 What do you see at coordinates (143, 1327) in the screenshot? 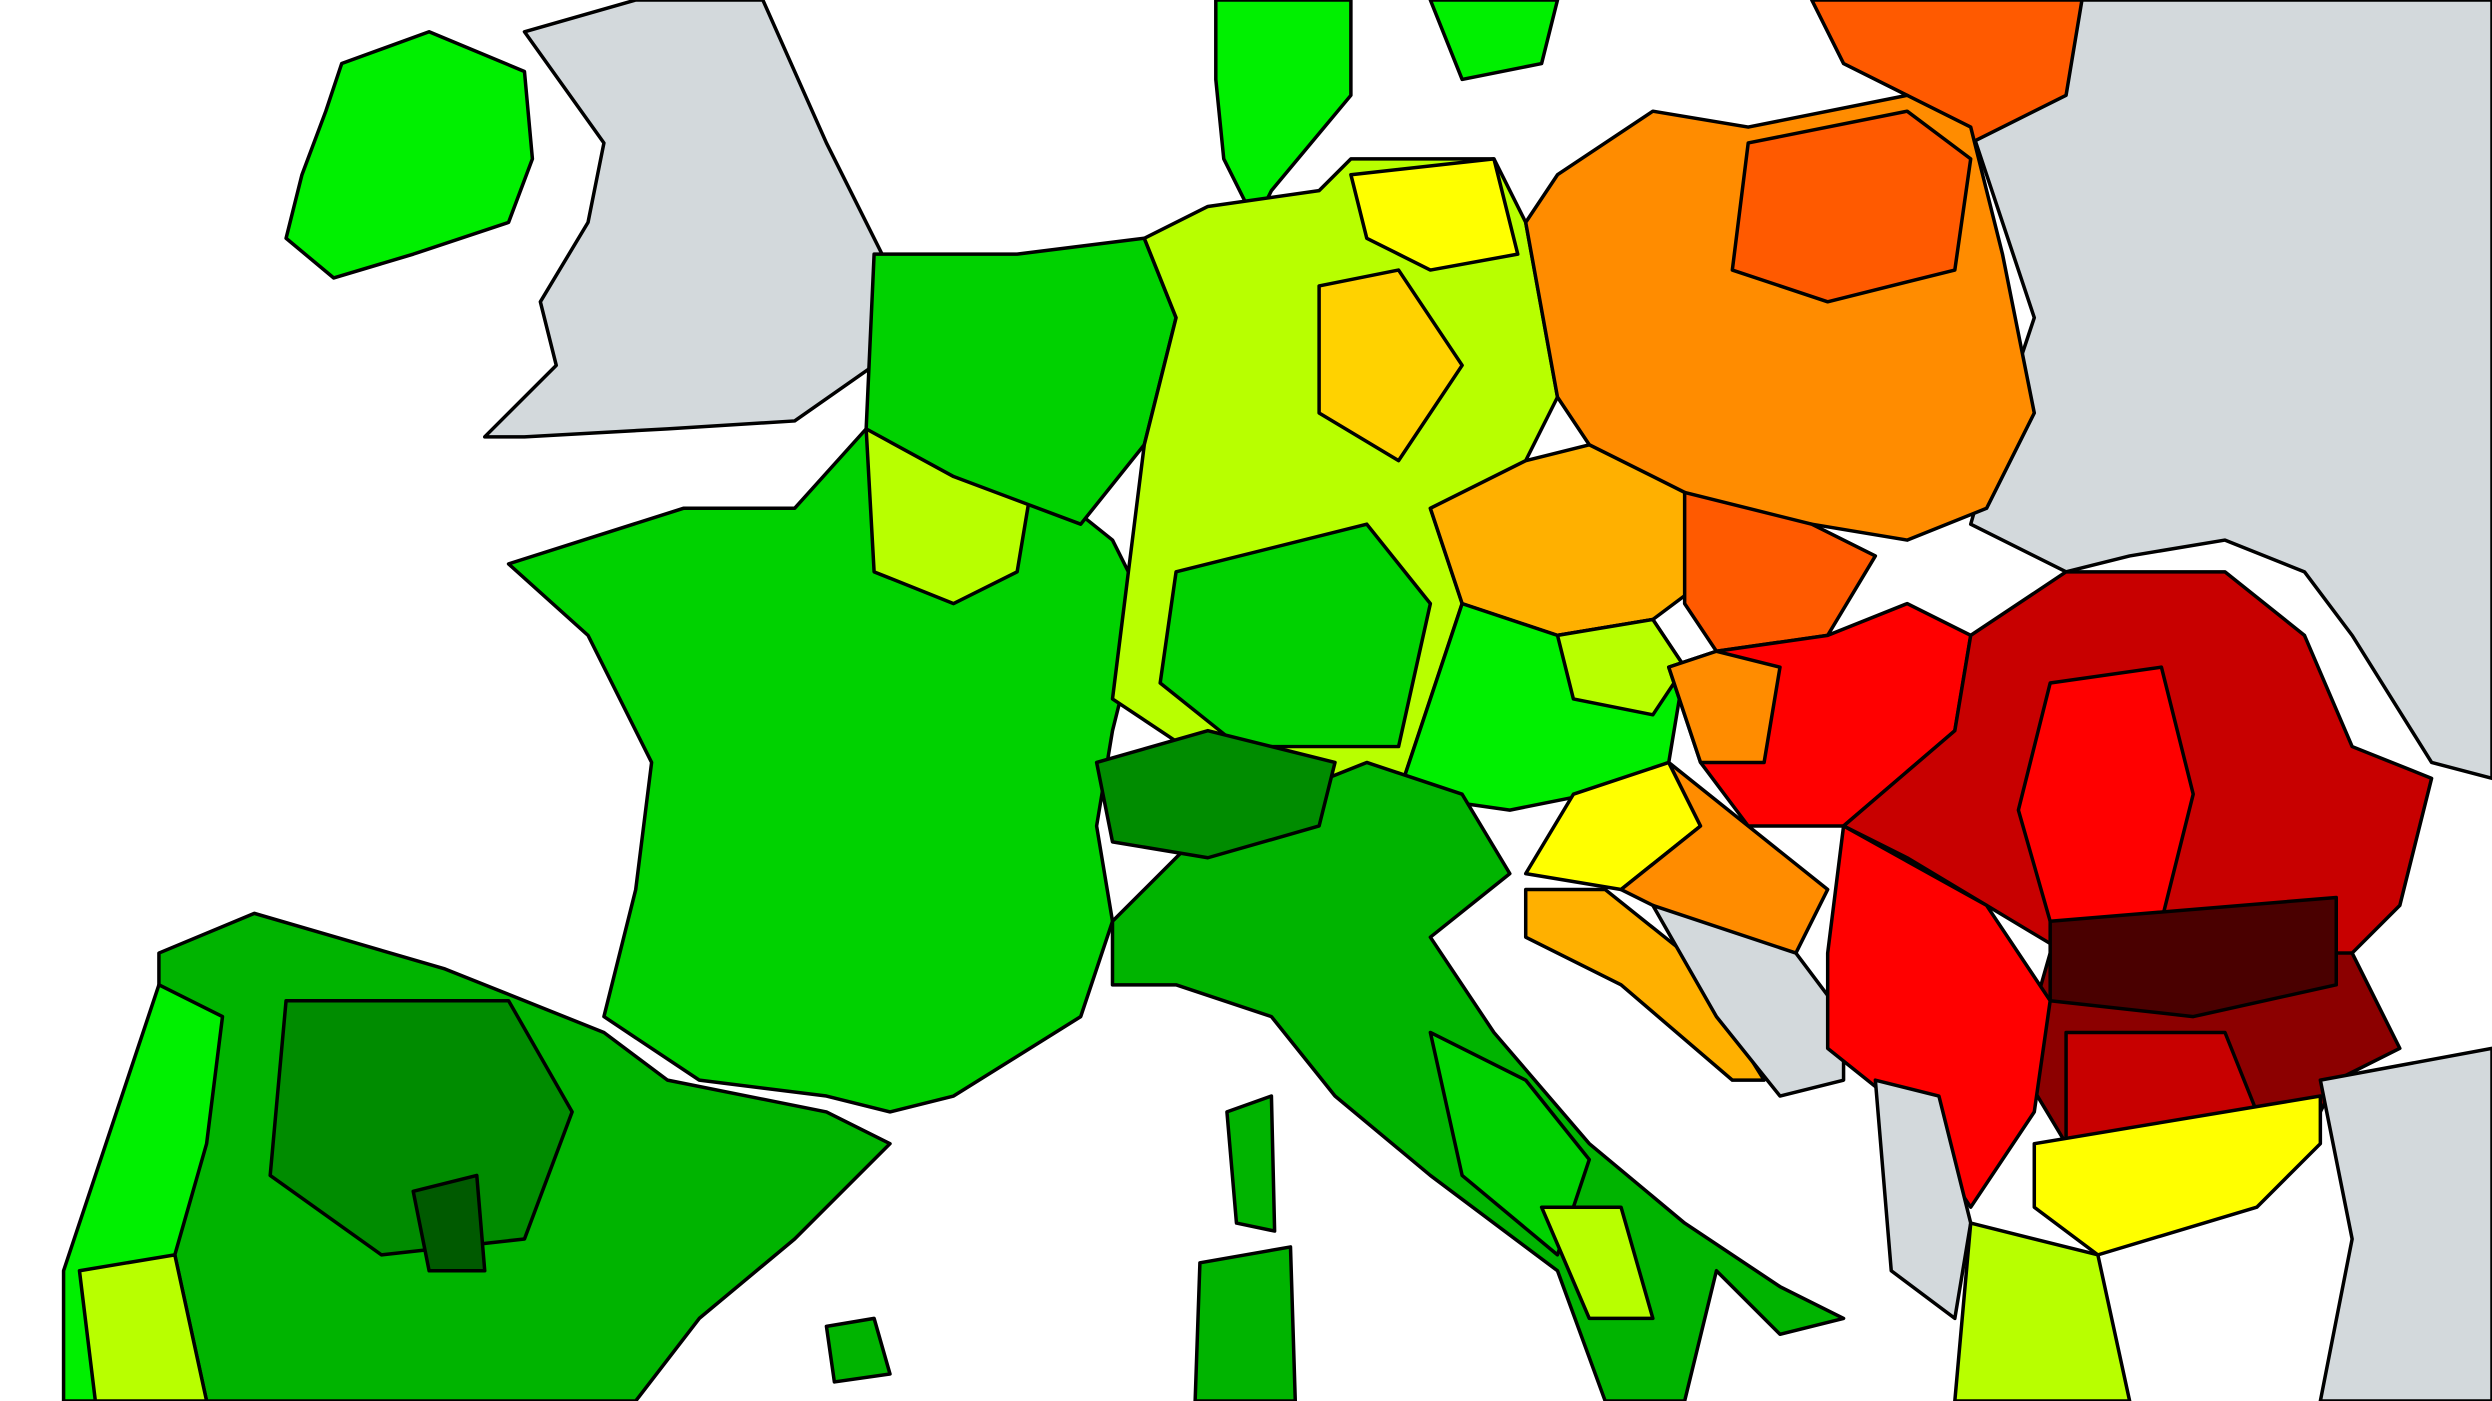
I see `region-portugal-south` at bounding box center [143, 1327].